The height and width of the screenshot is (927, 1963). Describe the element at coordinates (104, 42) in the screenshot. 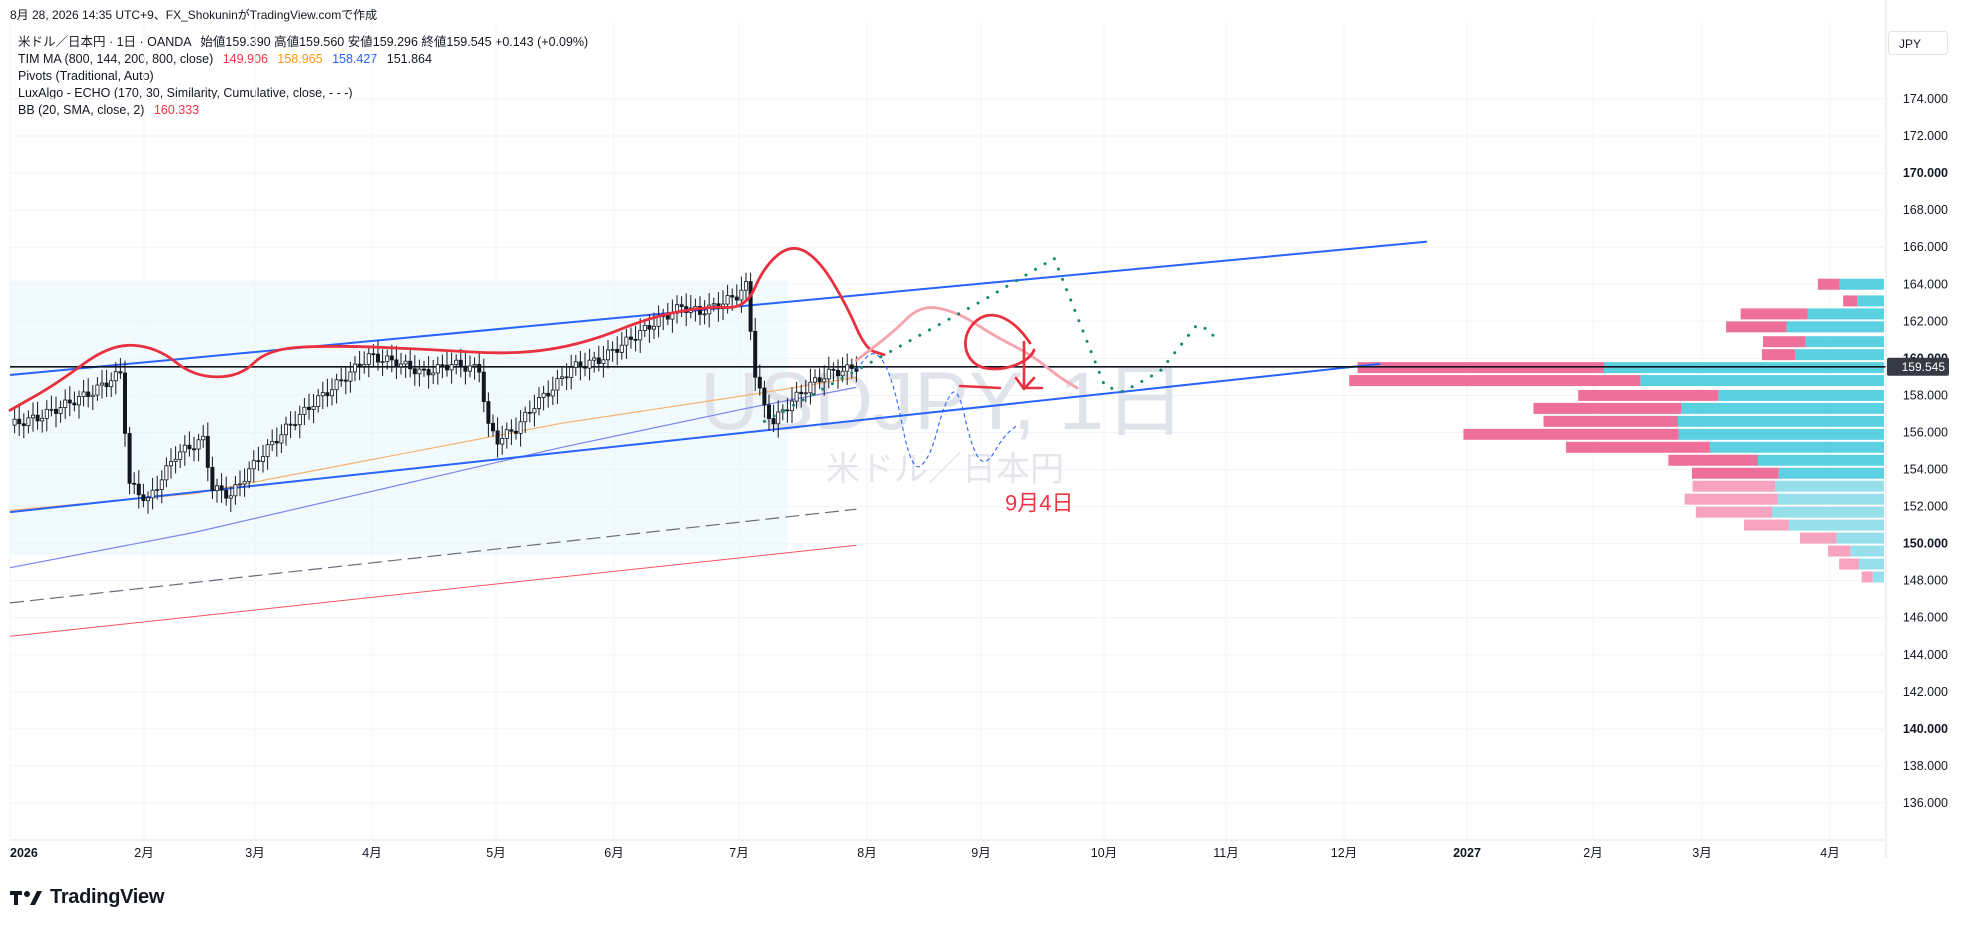

I see `legend-symbol: 米ドル／日本円 · 1日 · OANDA` at that location.